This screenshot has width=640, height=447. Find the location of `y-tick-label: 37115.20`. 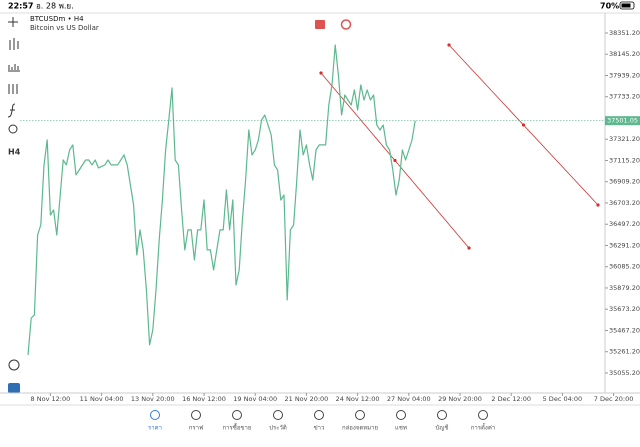

y-tick-label: 37115.20 is located at coordinates (624, 160).